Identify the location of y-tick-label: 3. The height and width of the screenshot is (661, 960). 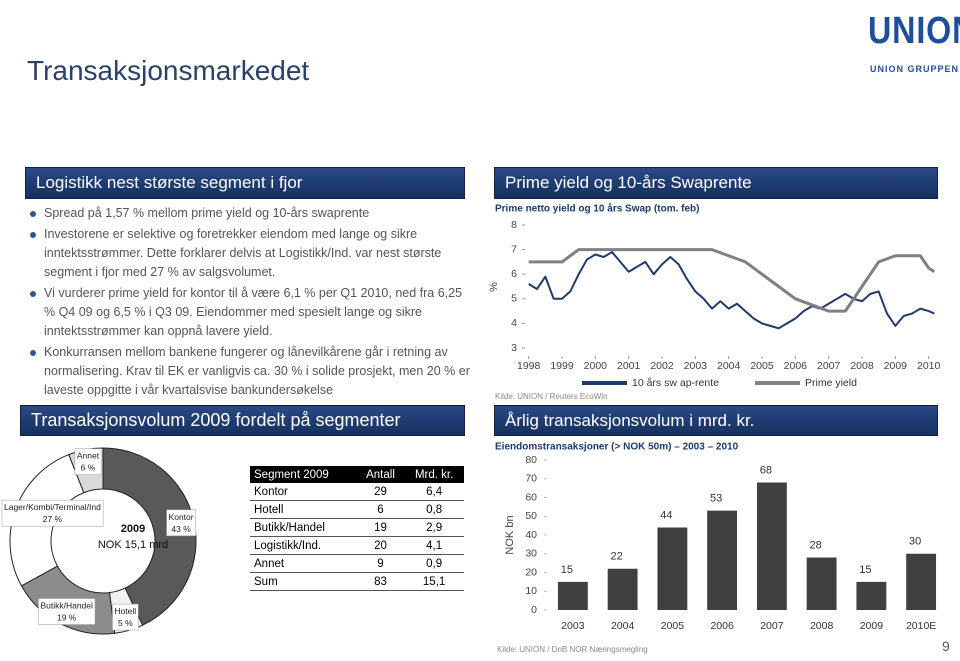
(514, 348).